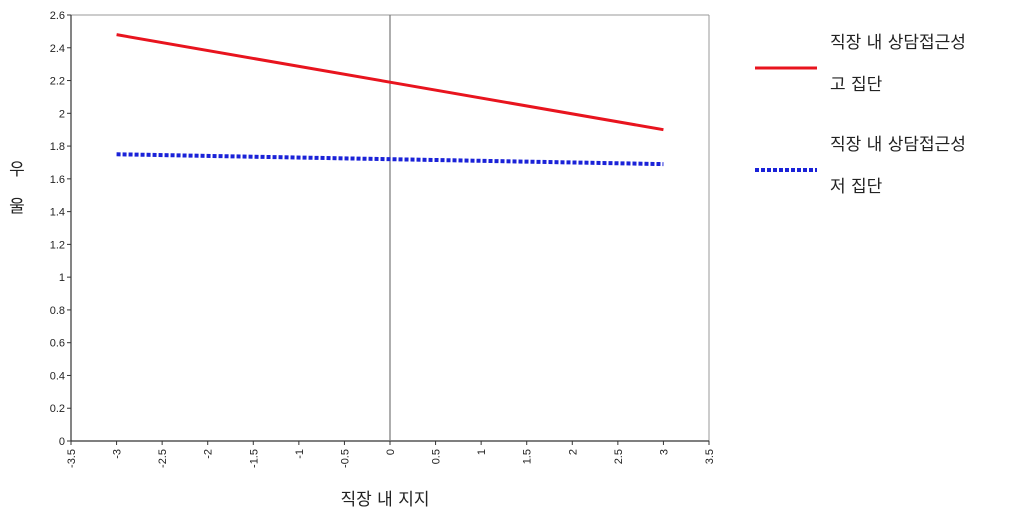 The height and width of the screenshot is (513, 1027). Describe the element at coordinates (57, 16) in the screenshot. I see `y-tick-label: 2.6` at that location.